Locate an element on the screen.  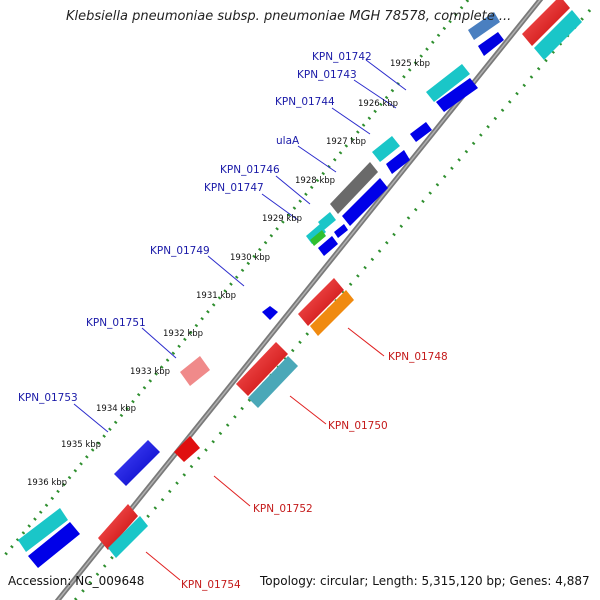
gene-label-forward: KPN_01753 is located at coordinates (48, 398).